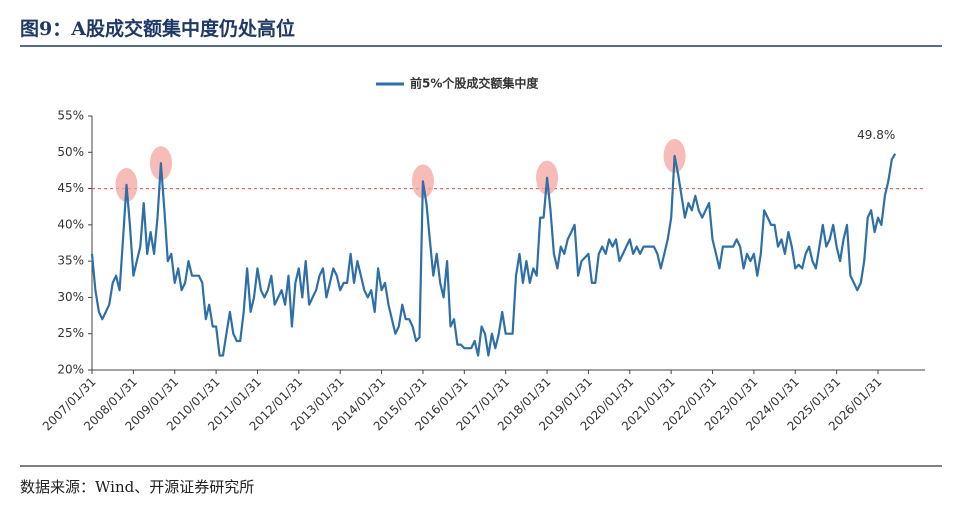 The height and width of the screenshot is (523, 960). What do you see at coordinates (474, 83) in the screenshot?
I see `legend-label: 前5%个股成交额集中度` at bounding box center [474, 83].